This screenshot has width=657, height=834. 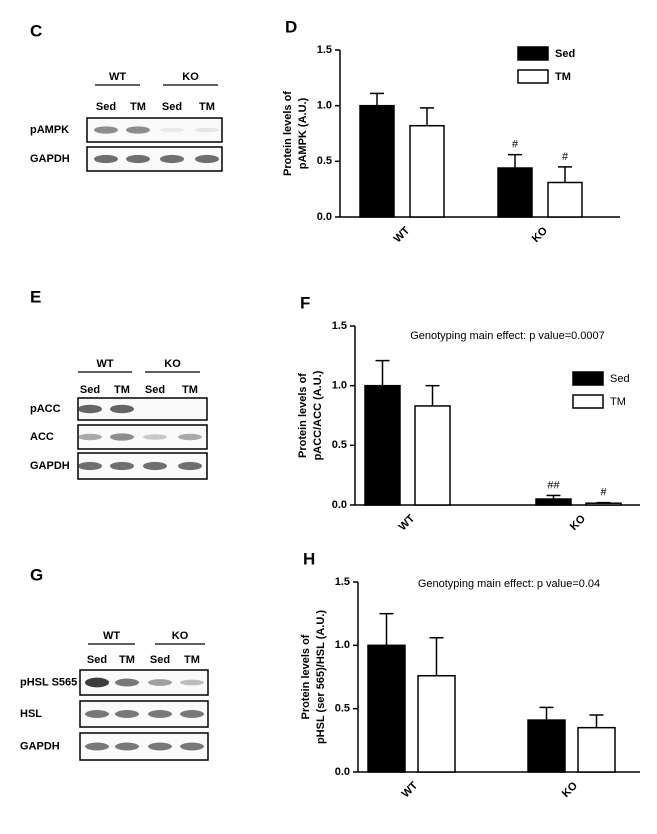 What do you see at coordinates (339, 386) in the screenshot?
I see `y-tick-label: 1.0` at bounding box center [339, 386].